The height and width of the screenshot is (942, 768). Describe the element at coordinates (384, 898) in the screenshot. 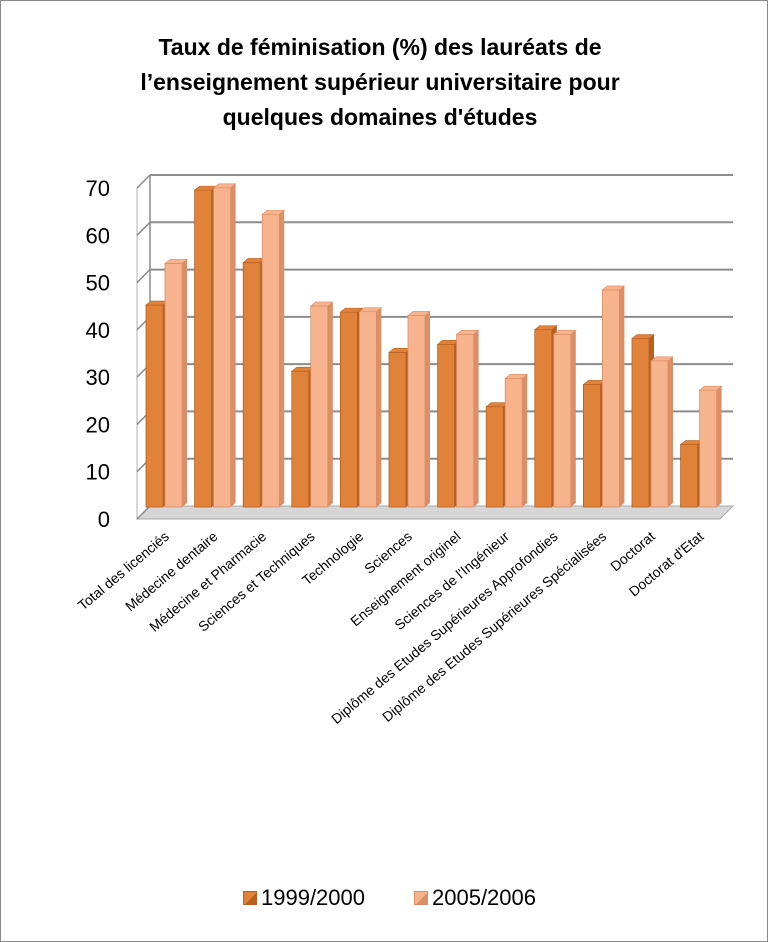

I see `legend: 1999/2000 2005/2006` at that location.